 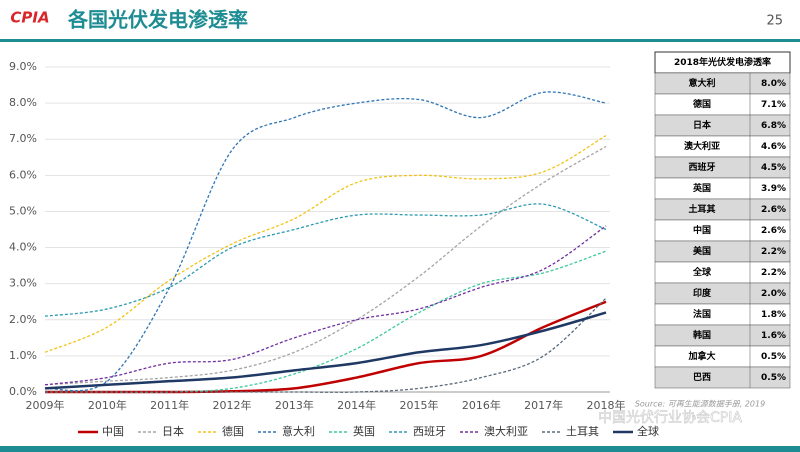 What do you see at coordinates (23, 102) in the screenshot?
I see `y-tick-label: 8.0%` at bounding box center [23, 102].